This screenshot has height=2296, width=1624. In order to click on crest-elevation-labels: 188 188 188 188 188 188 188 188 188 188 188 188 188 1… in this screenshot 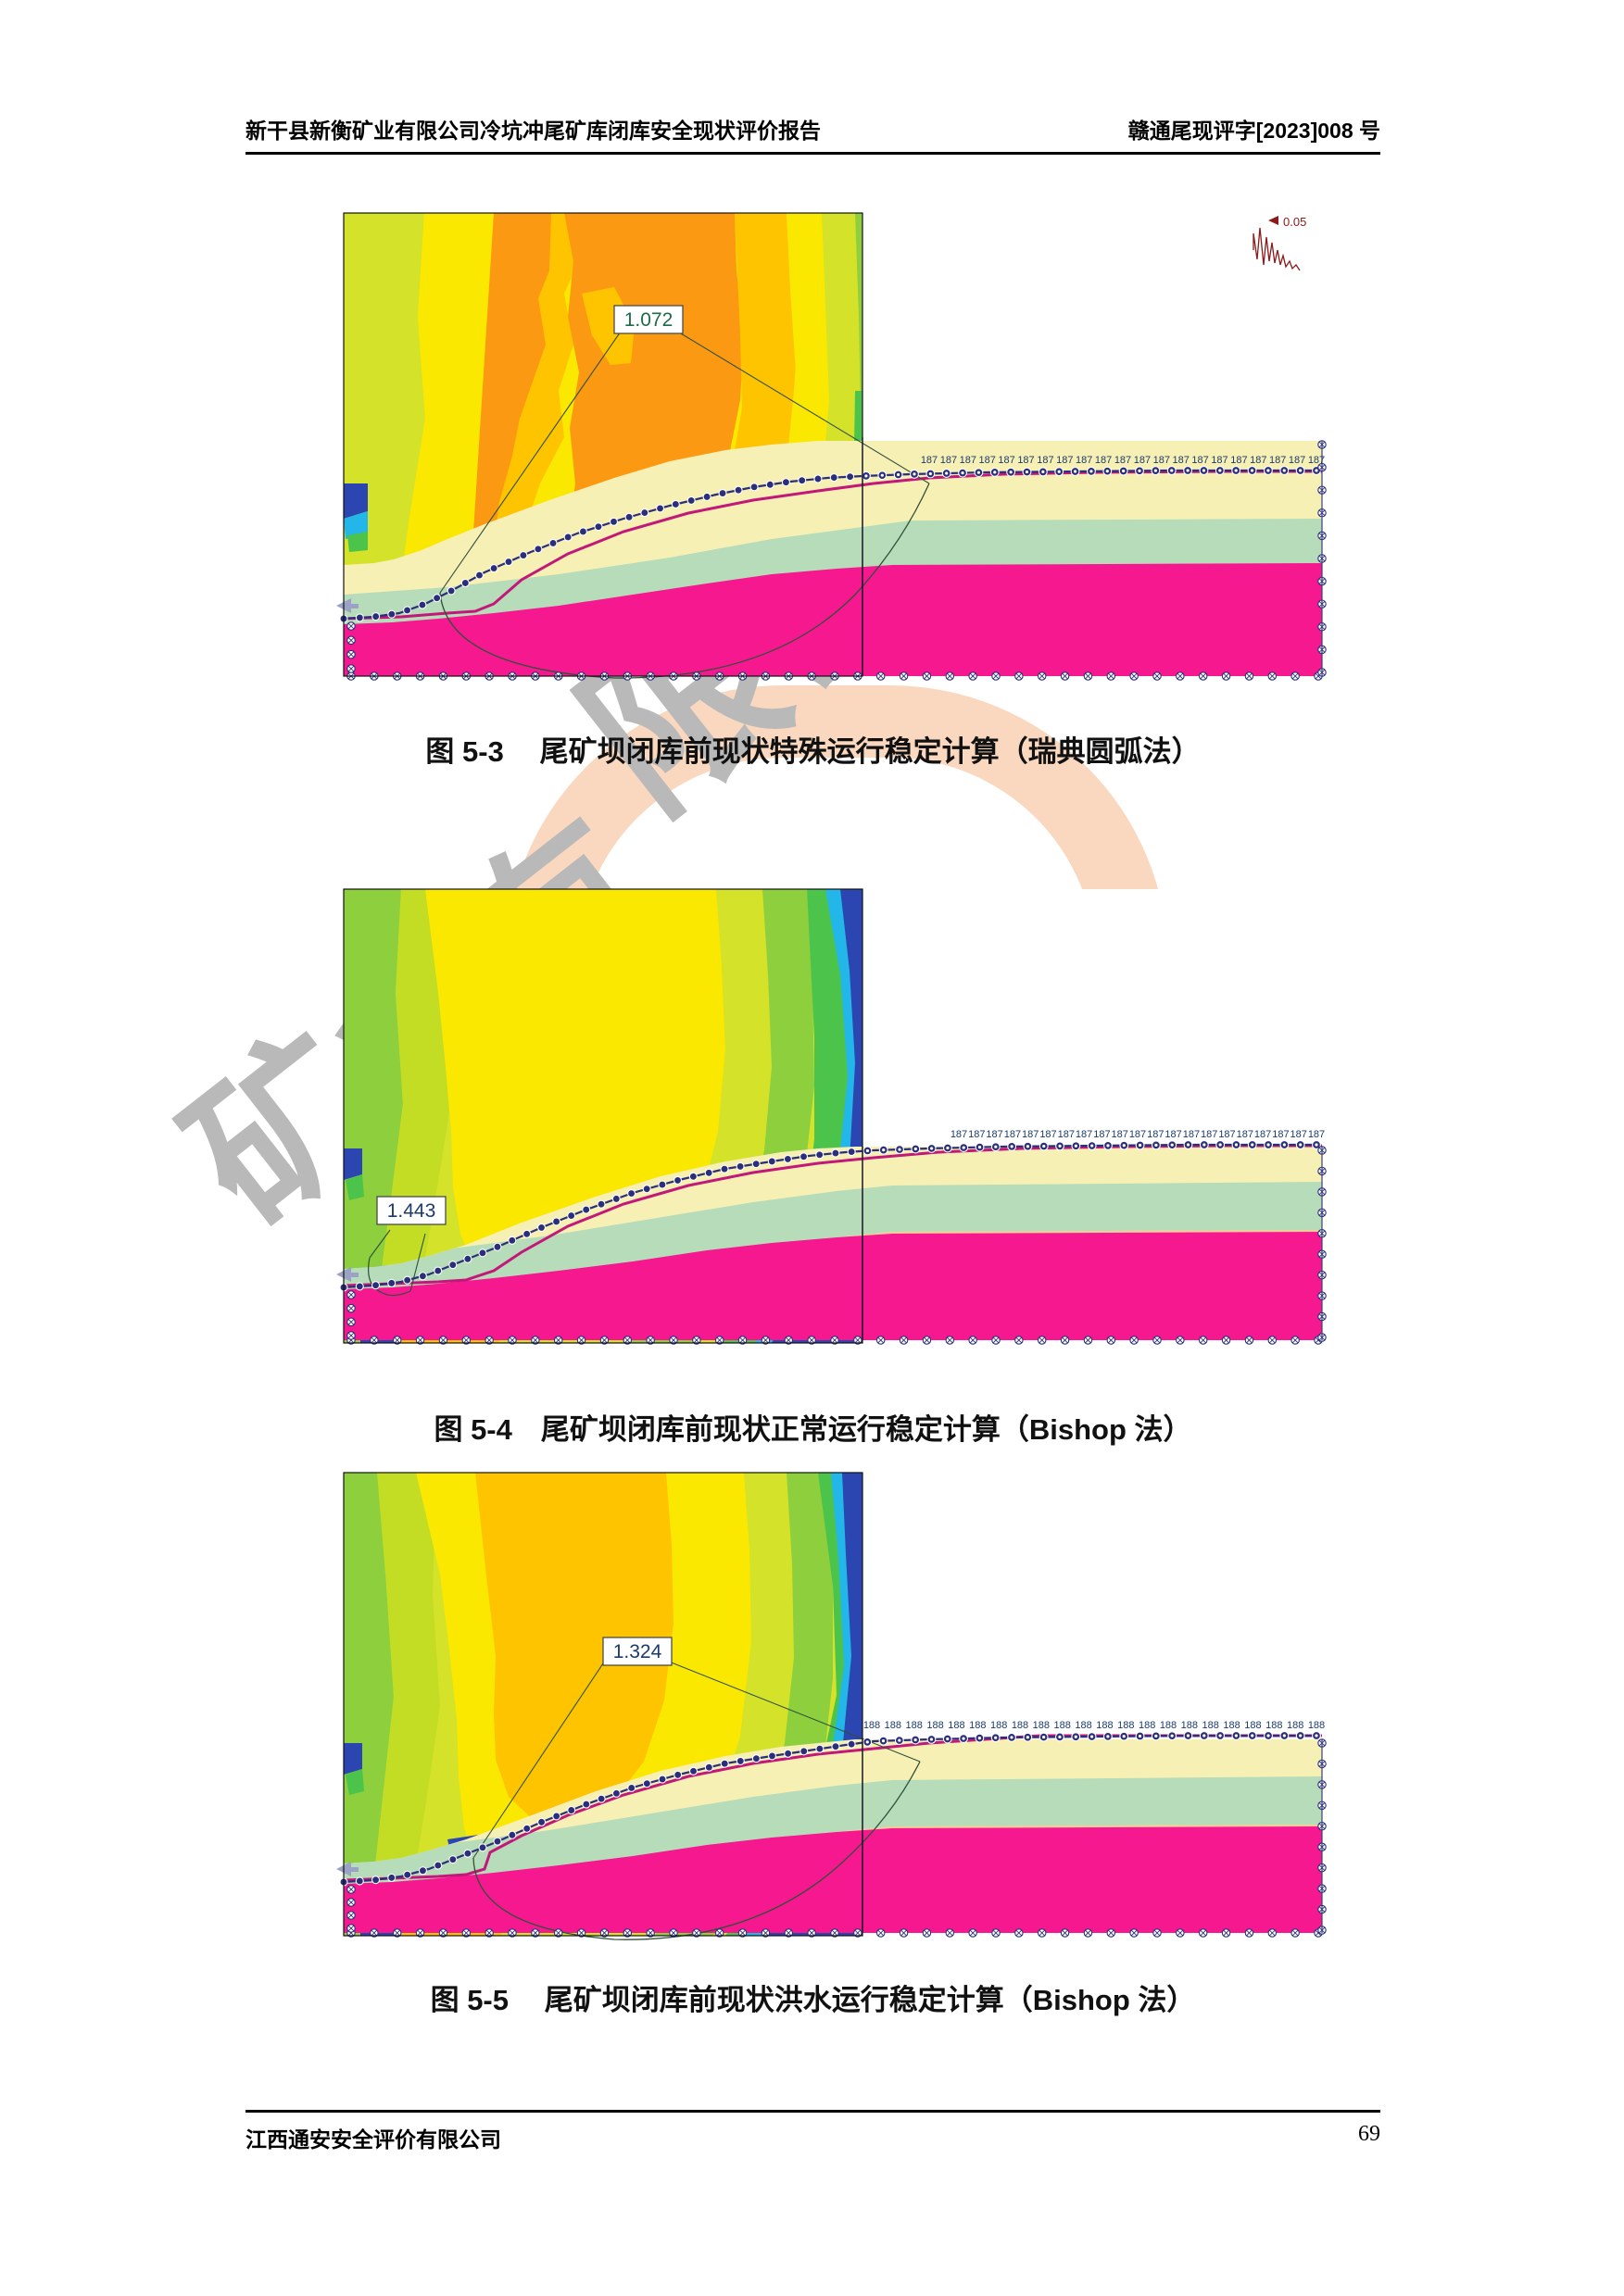, I will do `click(1094, 1725)`.